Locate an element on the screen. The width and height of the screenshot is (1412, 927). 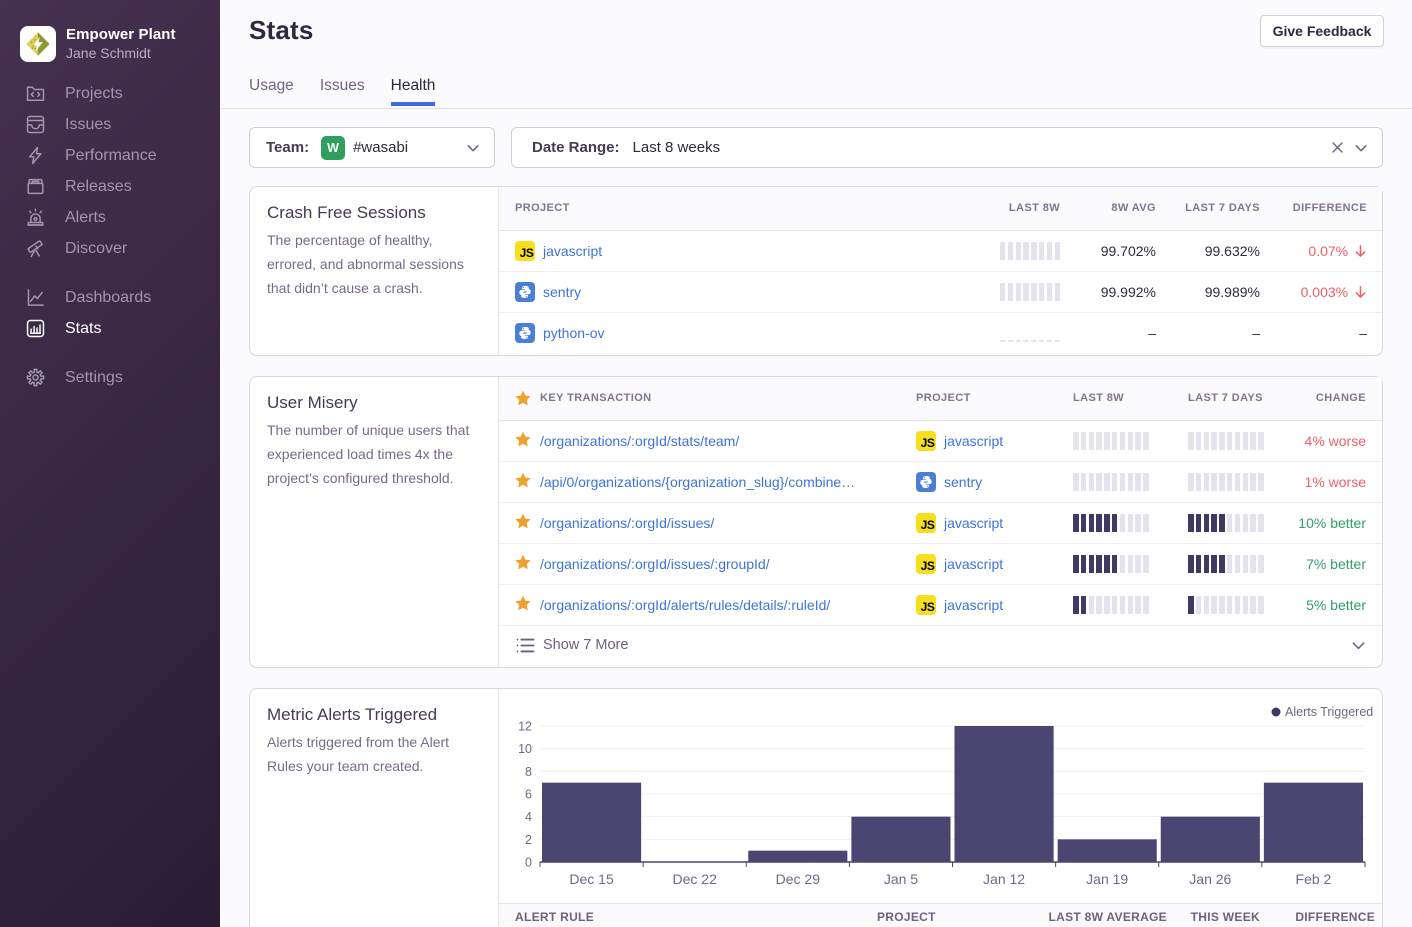
svg-text: 6 is located at coordinates (528, 795).